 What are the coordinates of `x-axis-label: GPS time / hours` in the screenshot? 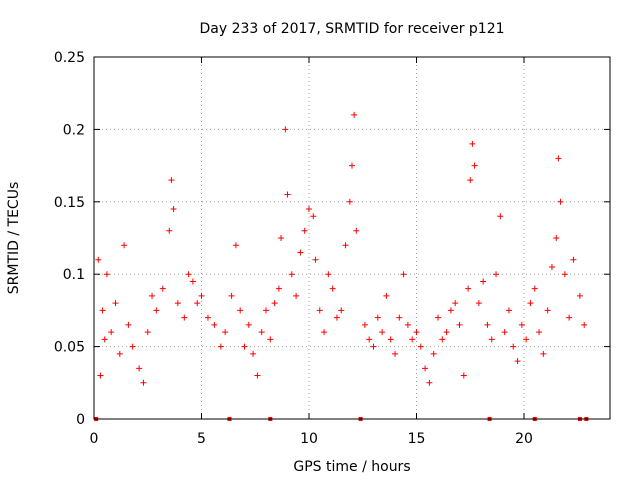 It's located at (351, 467).